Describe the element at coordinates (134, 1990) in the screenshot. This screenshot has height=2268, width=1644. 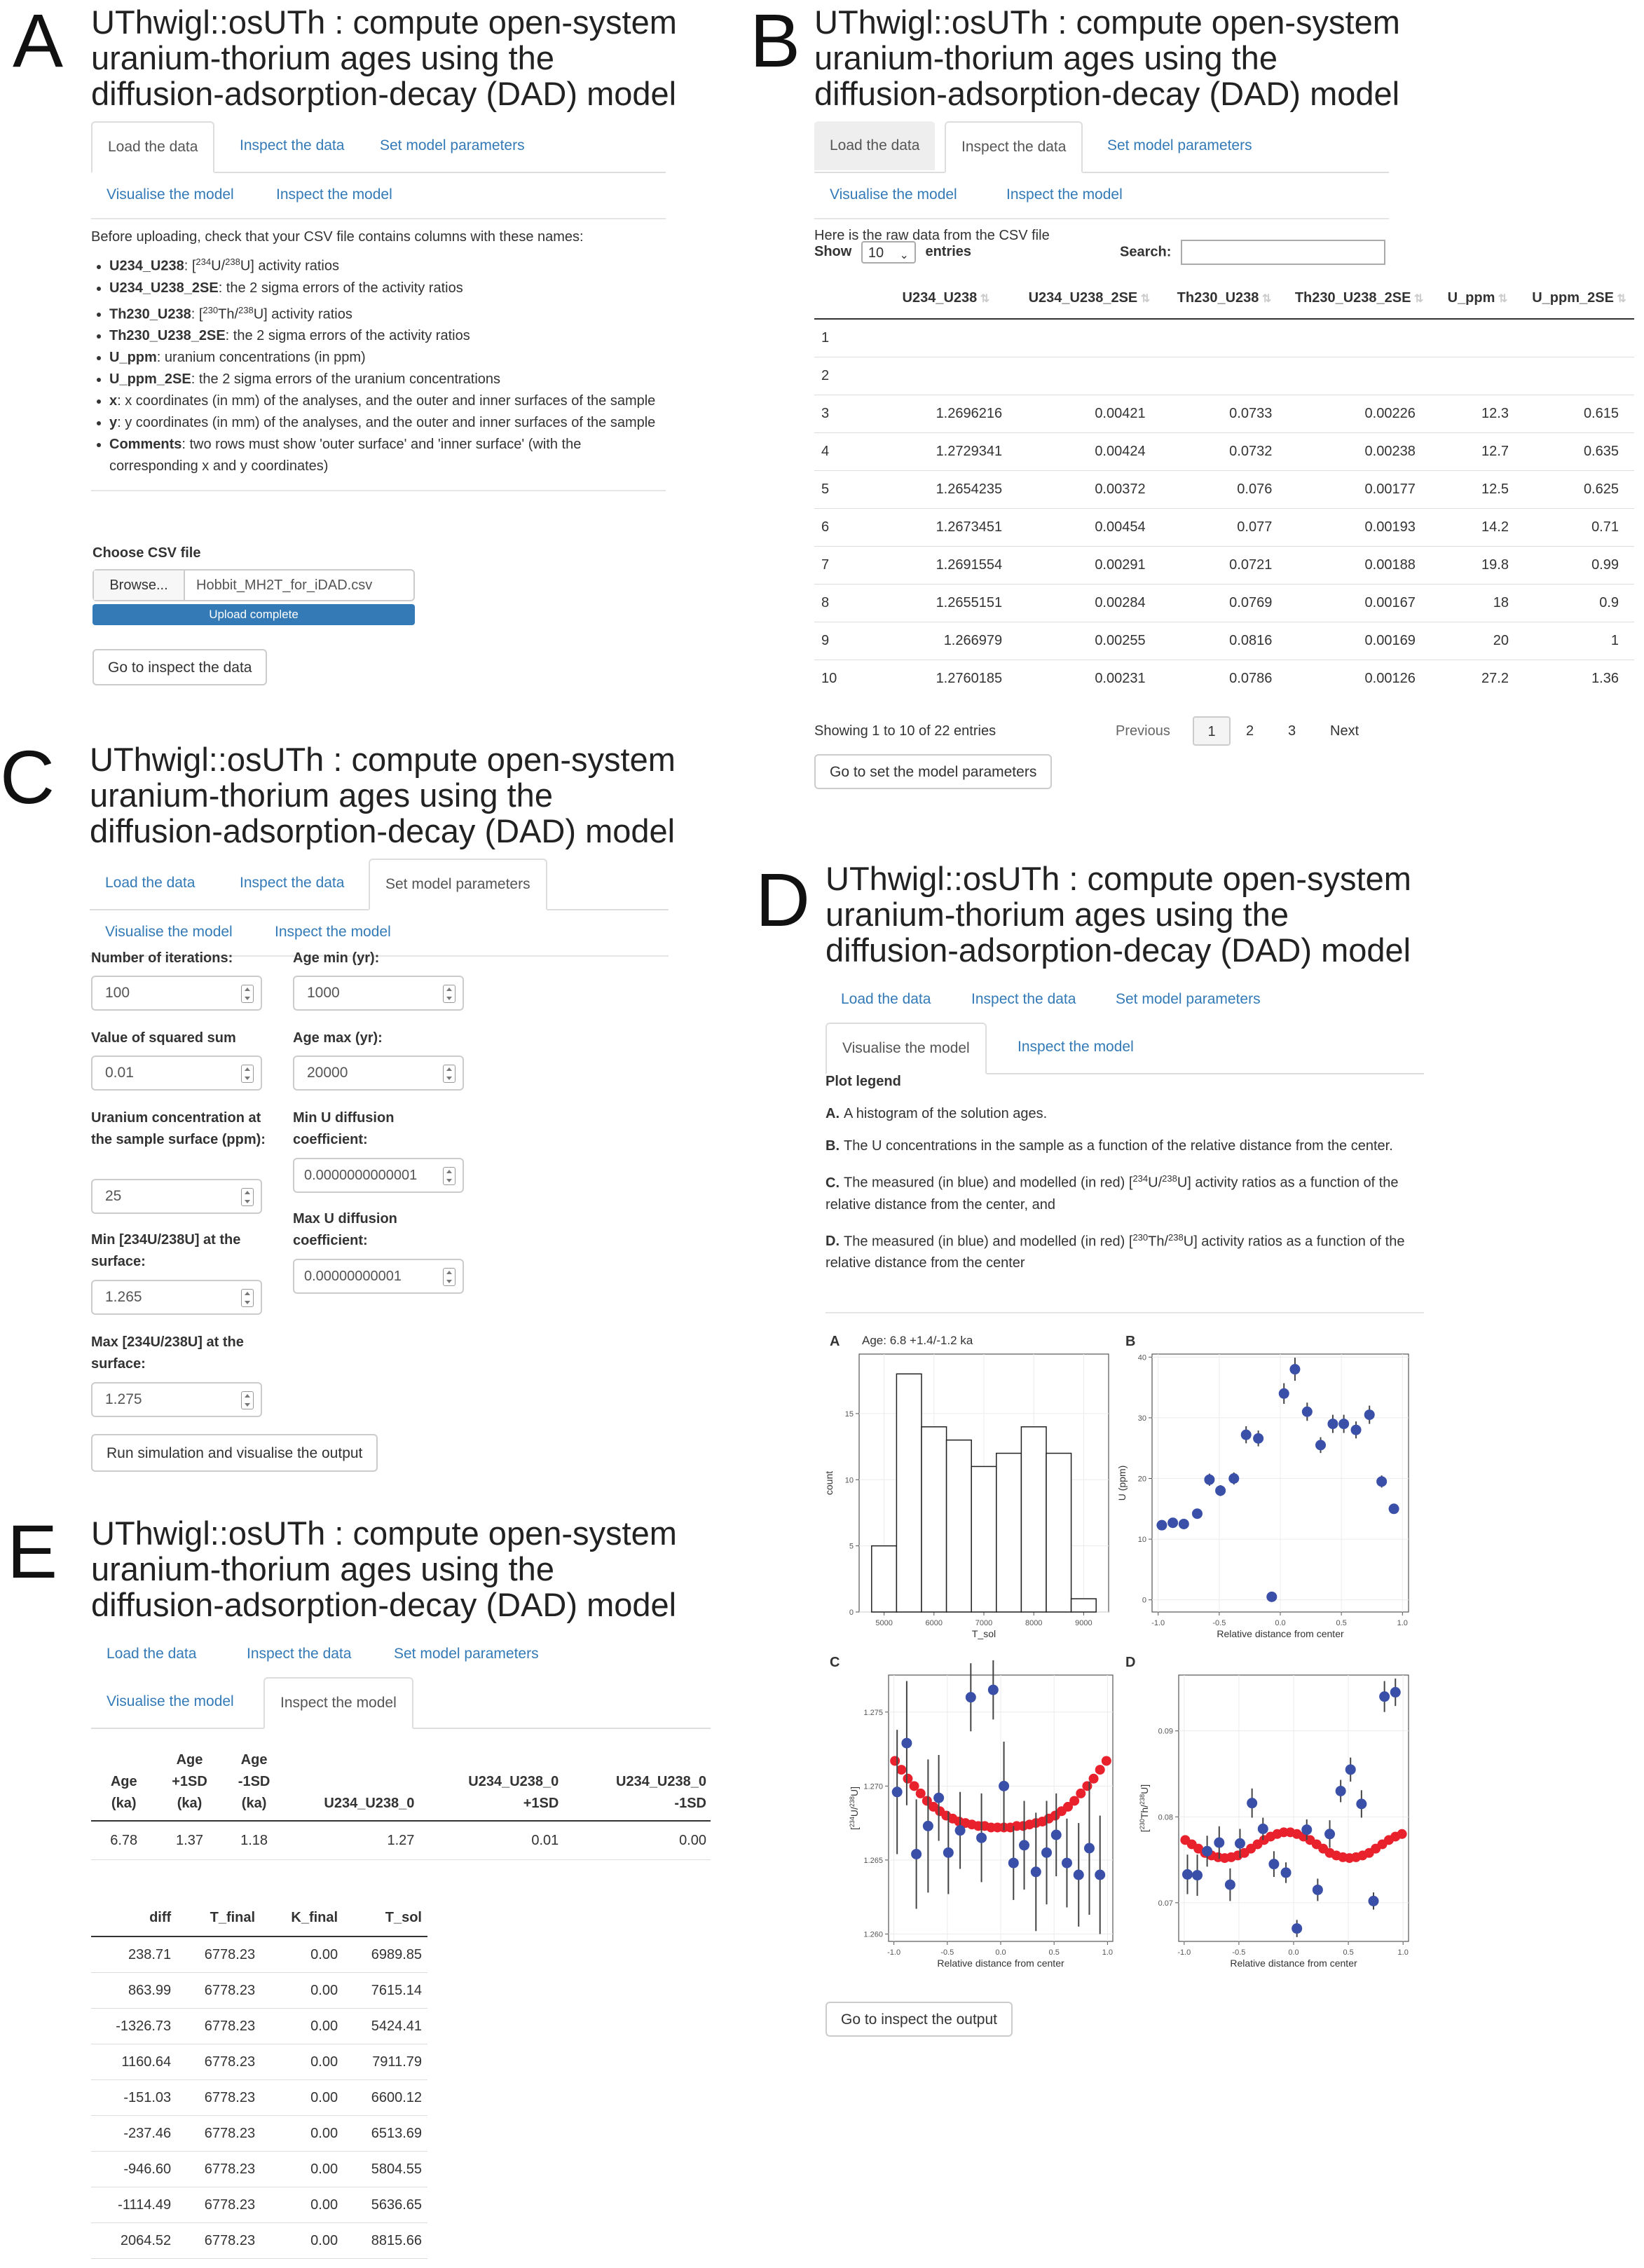
I see `detail-cell: 863.99` at that location.